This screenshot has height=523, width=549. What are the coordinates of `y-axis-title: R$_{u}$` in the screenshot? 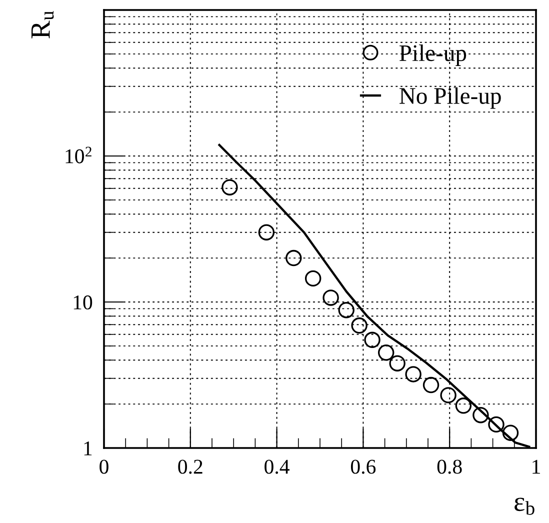 It's located at (43, 24).